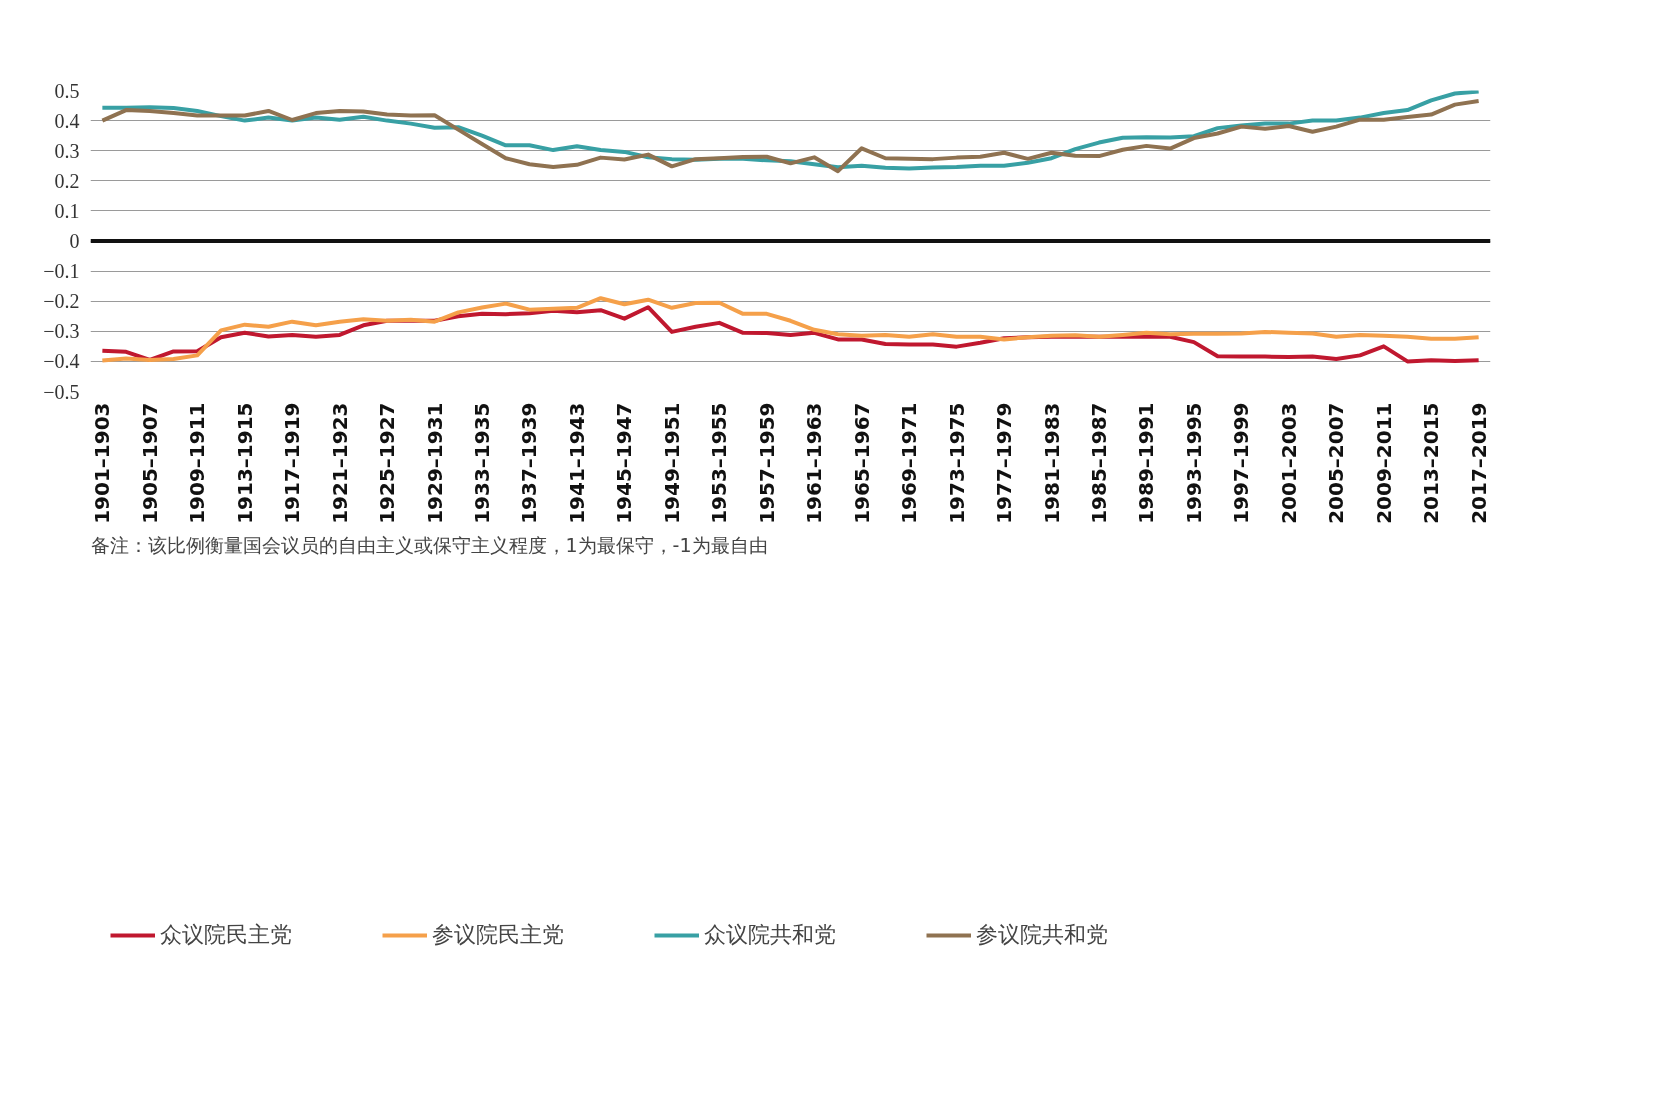 The width and height of the screenshot is (1679, 1108). What do you see at coordinates (814, 463) in the screenshot?
I see `x-tick-label: 1961–1963` at bounding box center [814, 463].